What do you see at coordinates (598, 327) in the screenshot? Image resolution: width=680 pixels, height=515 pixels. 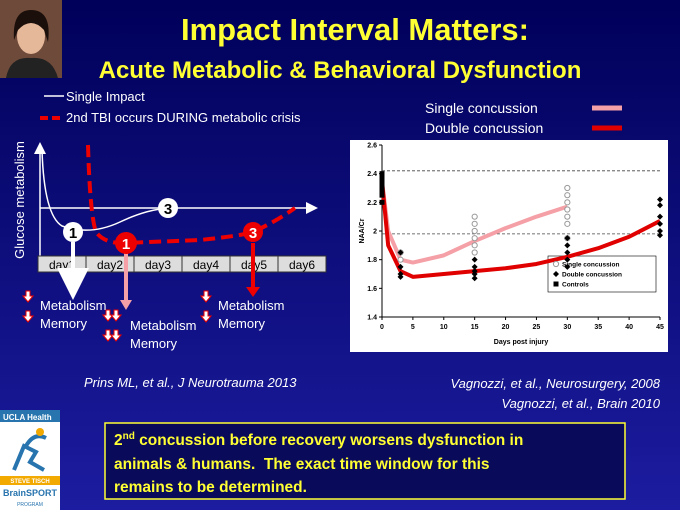 I see `x-tick-label: 35` at bounding box center [598, 327].